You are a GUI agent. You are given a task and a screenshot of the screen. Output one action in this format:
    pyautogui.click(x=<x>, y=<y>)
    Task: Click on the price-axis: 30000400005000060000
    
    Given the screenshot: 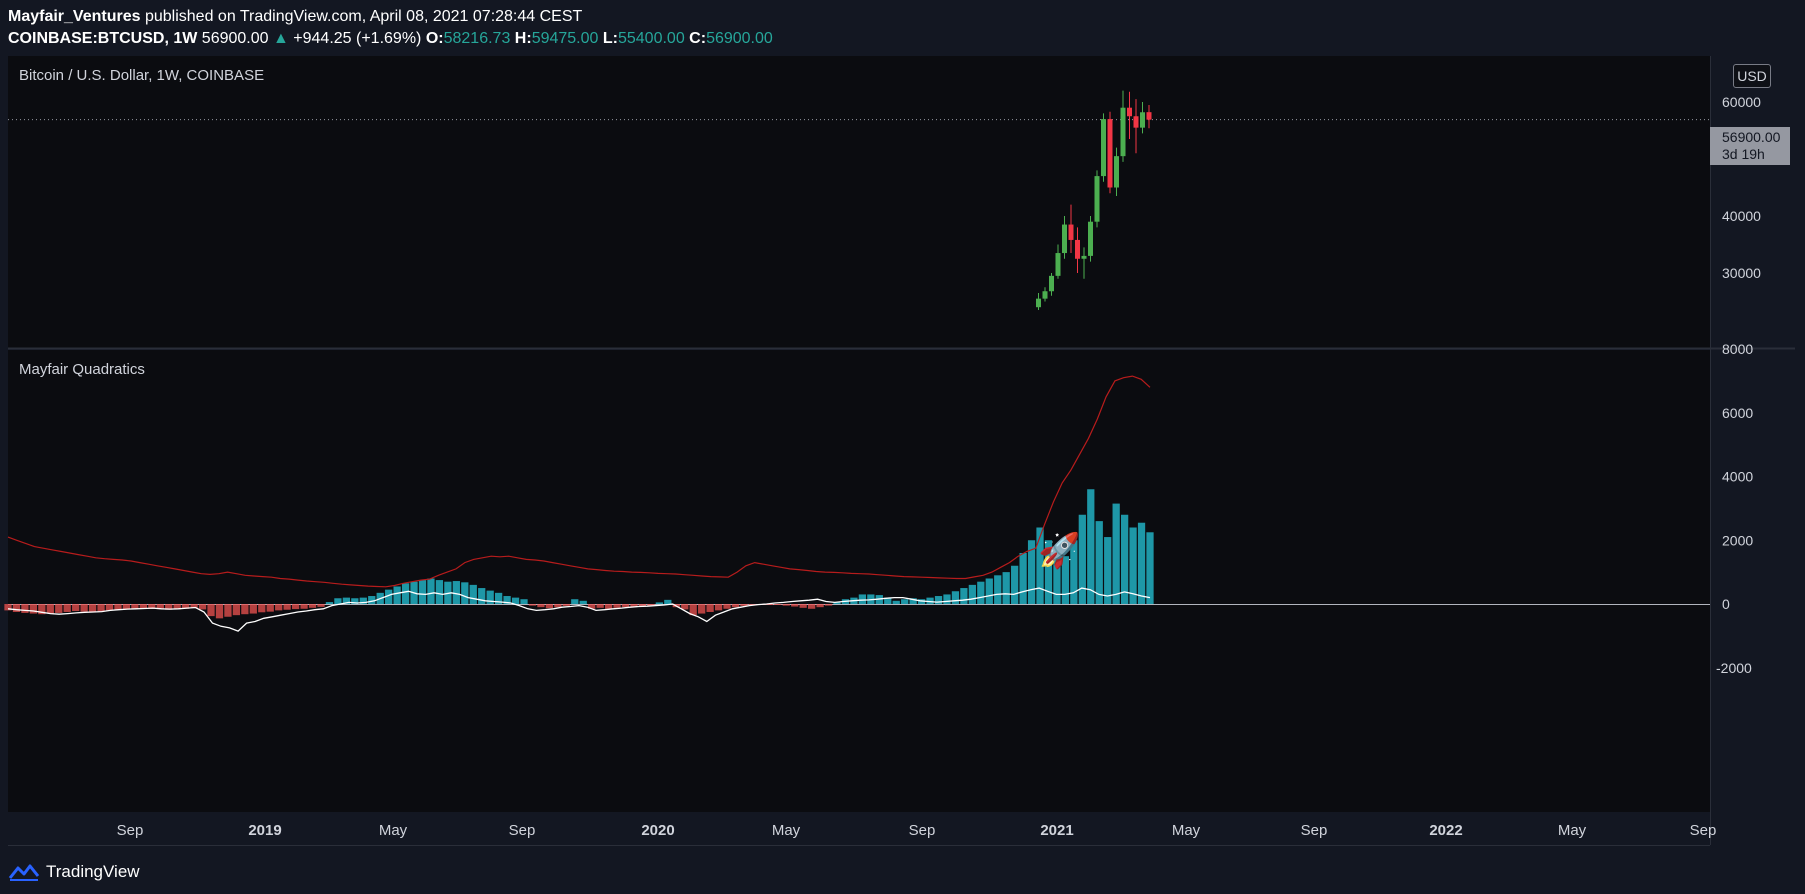 What is the action you would take?
    pyautogui.click(x=1741, y=187)
    